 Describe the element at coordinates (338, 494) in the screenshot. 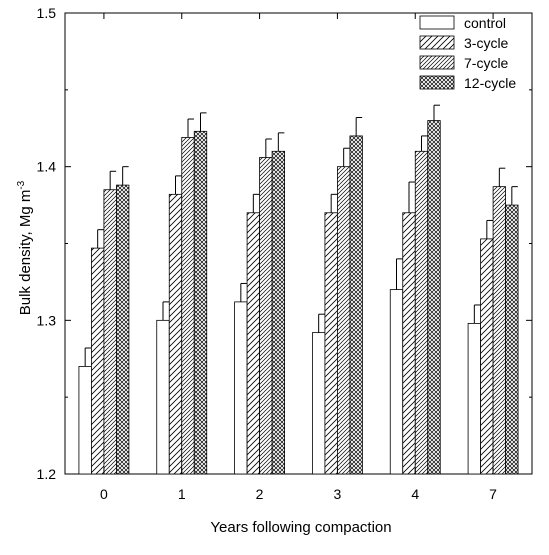

I see `x-tick-label: 3` at that location.